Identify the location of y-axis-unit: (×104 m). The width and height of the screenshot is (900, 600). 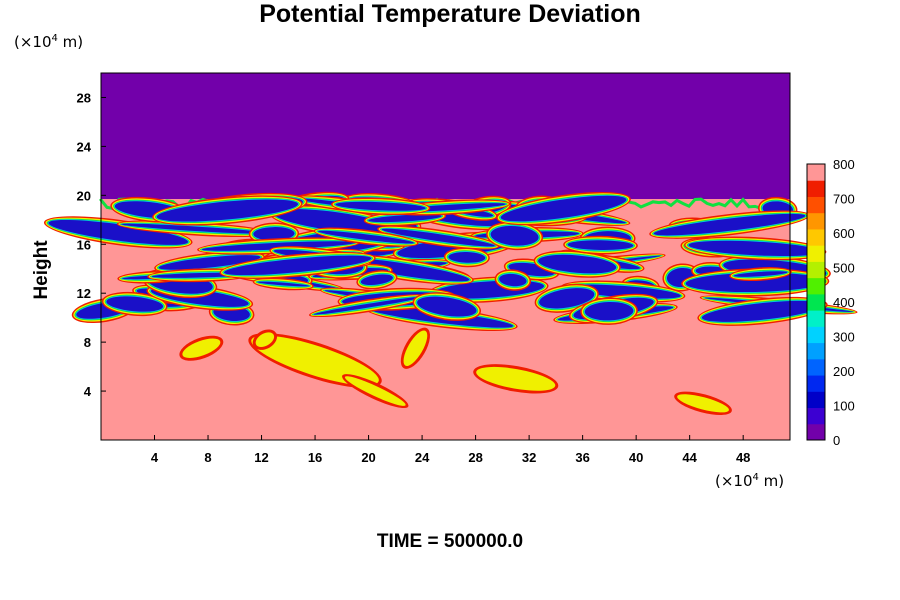
(49, 42).